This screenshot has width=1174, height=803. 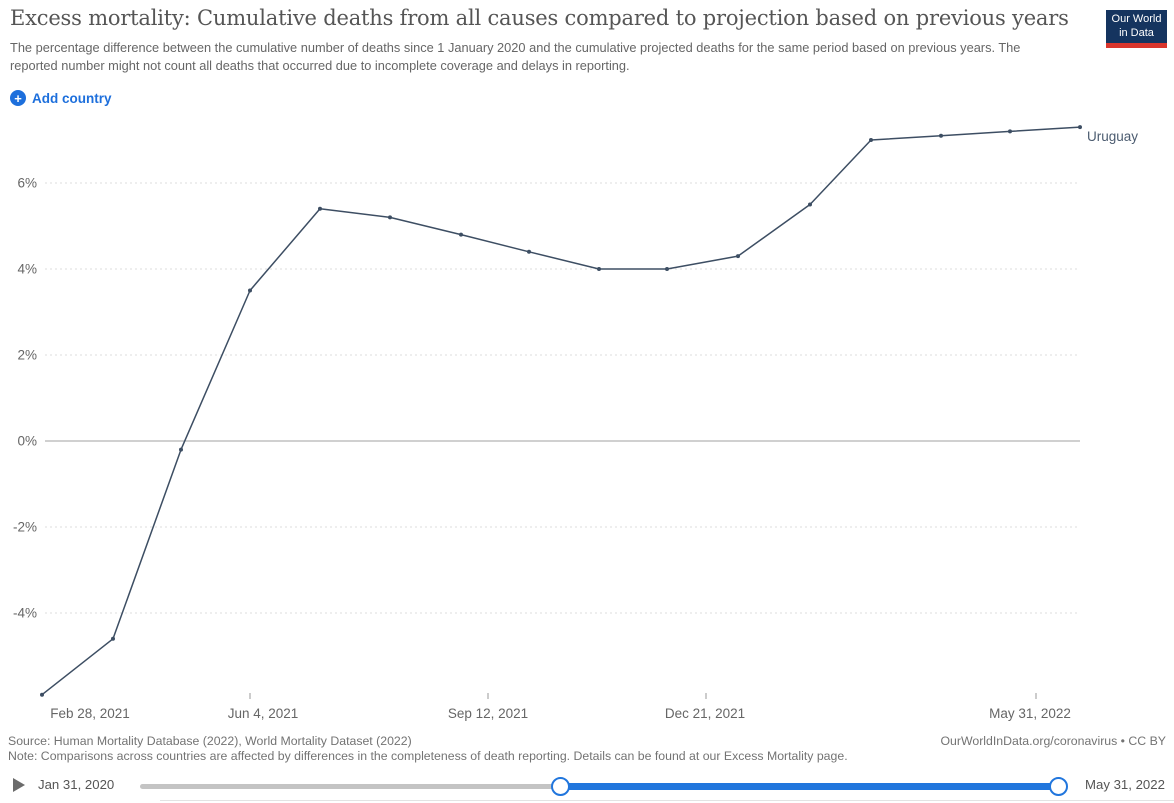 What do you see at coordinates (27, 269) in the screenshot?
I see `y-axis-tick-label: 4%` at bounding box center [27, 269].